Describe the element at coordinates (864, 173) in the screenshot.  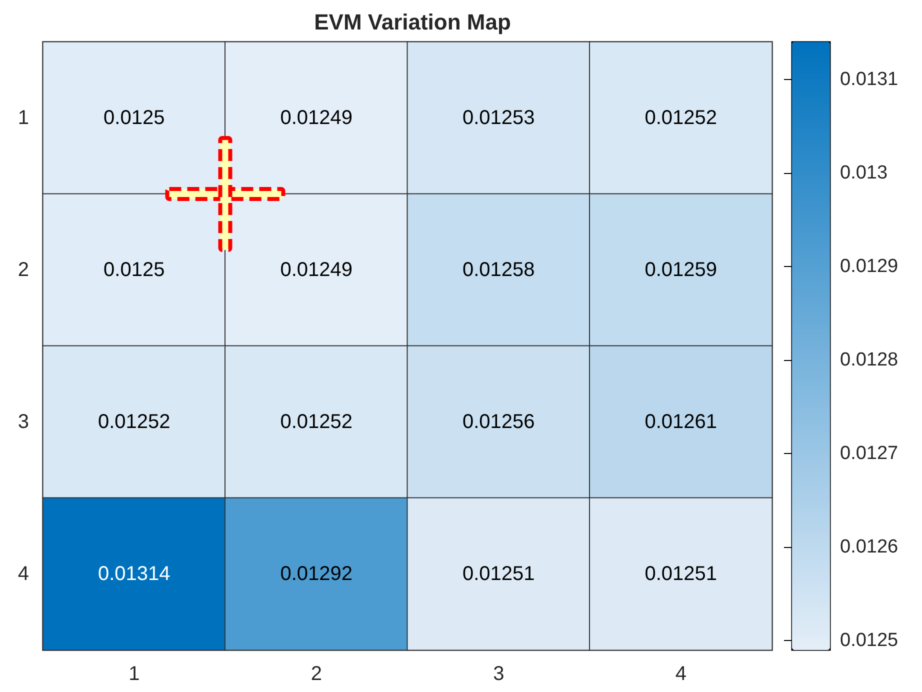
I see `color-bar-label: 0.013` at that location.